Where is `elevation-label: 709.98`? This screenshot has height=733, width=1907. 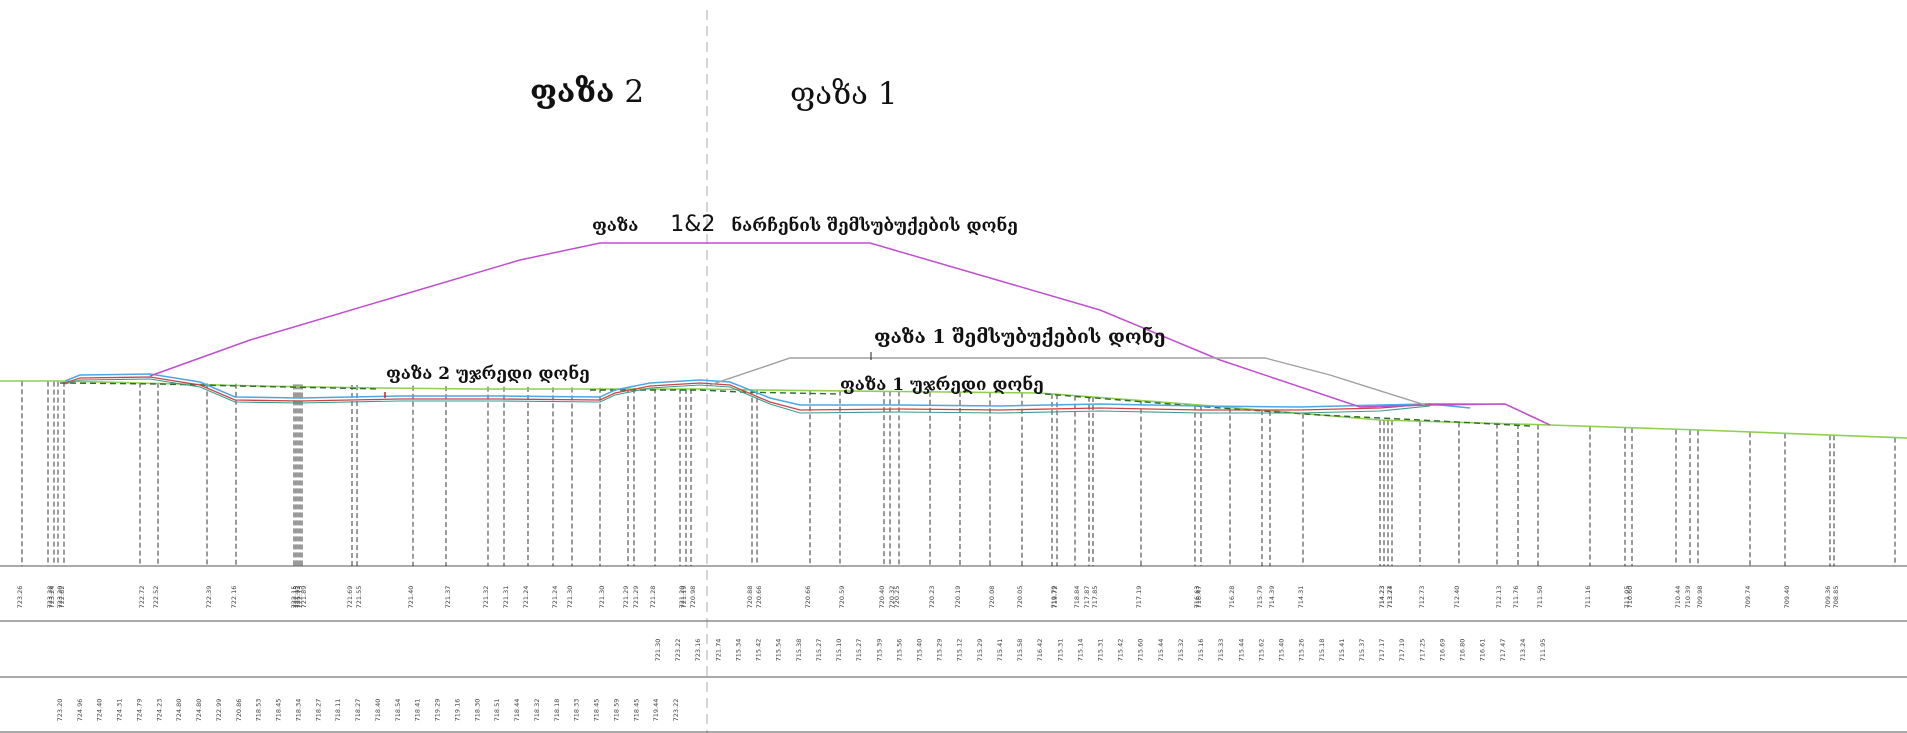
elevation-label: 709.98 is located at coordinates (1700, 597).